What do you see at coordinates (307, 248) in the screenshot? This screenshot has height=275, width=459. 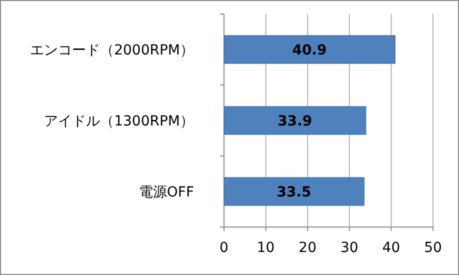 I see `x-tick-label: 20` at bounding box center [307, 248].